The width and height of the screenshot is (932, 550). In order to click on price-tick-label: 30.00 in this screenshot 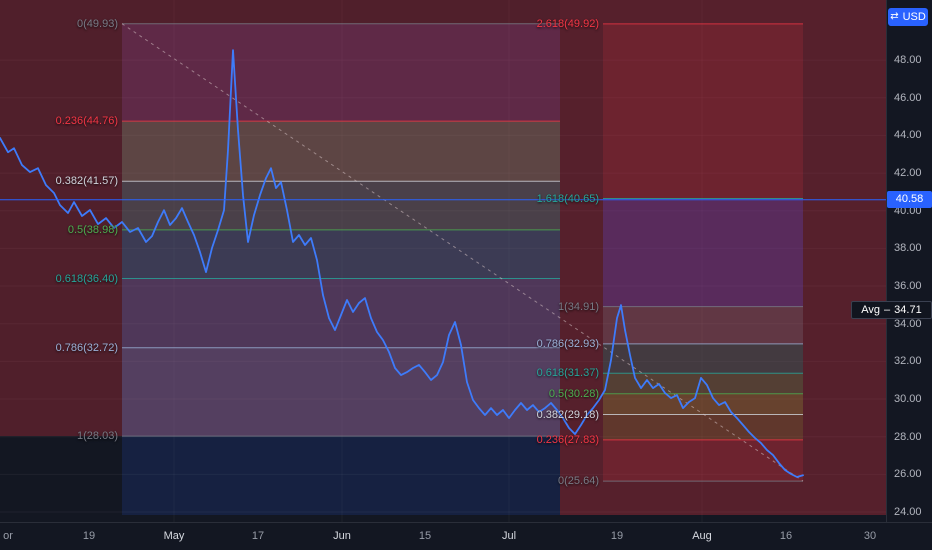, I will do `click(908, 399)`.